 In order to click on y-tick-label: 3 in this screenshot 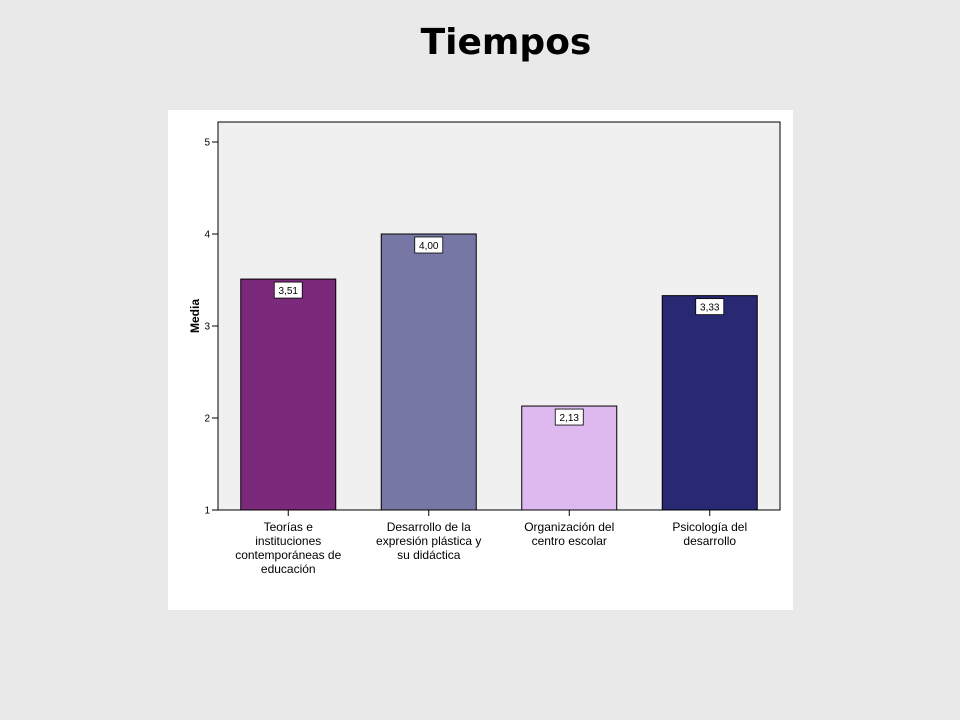, I will do `click(207, 327)`.